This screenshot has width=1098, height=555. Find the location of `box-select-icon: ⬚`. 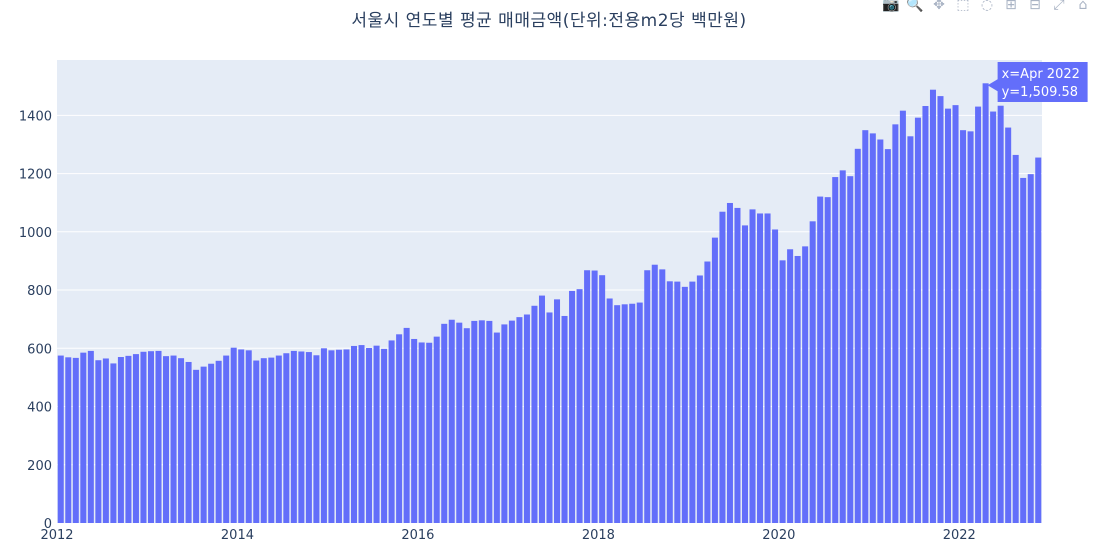

box-select-icon: ⬚ is located at coordinates (963, 6).